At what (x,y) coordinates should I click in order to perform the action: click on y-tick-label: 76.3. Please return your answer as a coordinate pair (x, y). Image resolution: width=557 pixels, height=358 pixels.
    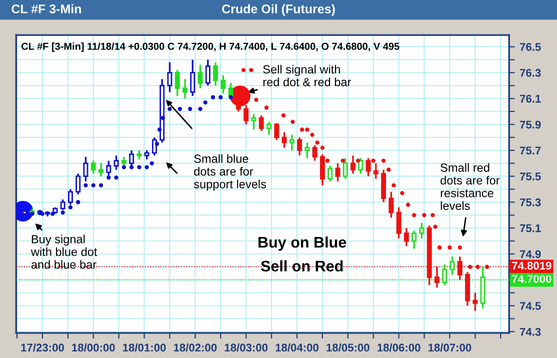
    Looking at the image, I should click on (530, 72).